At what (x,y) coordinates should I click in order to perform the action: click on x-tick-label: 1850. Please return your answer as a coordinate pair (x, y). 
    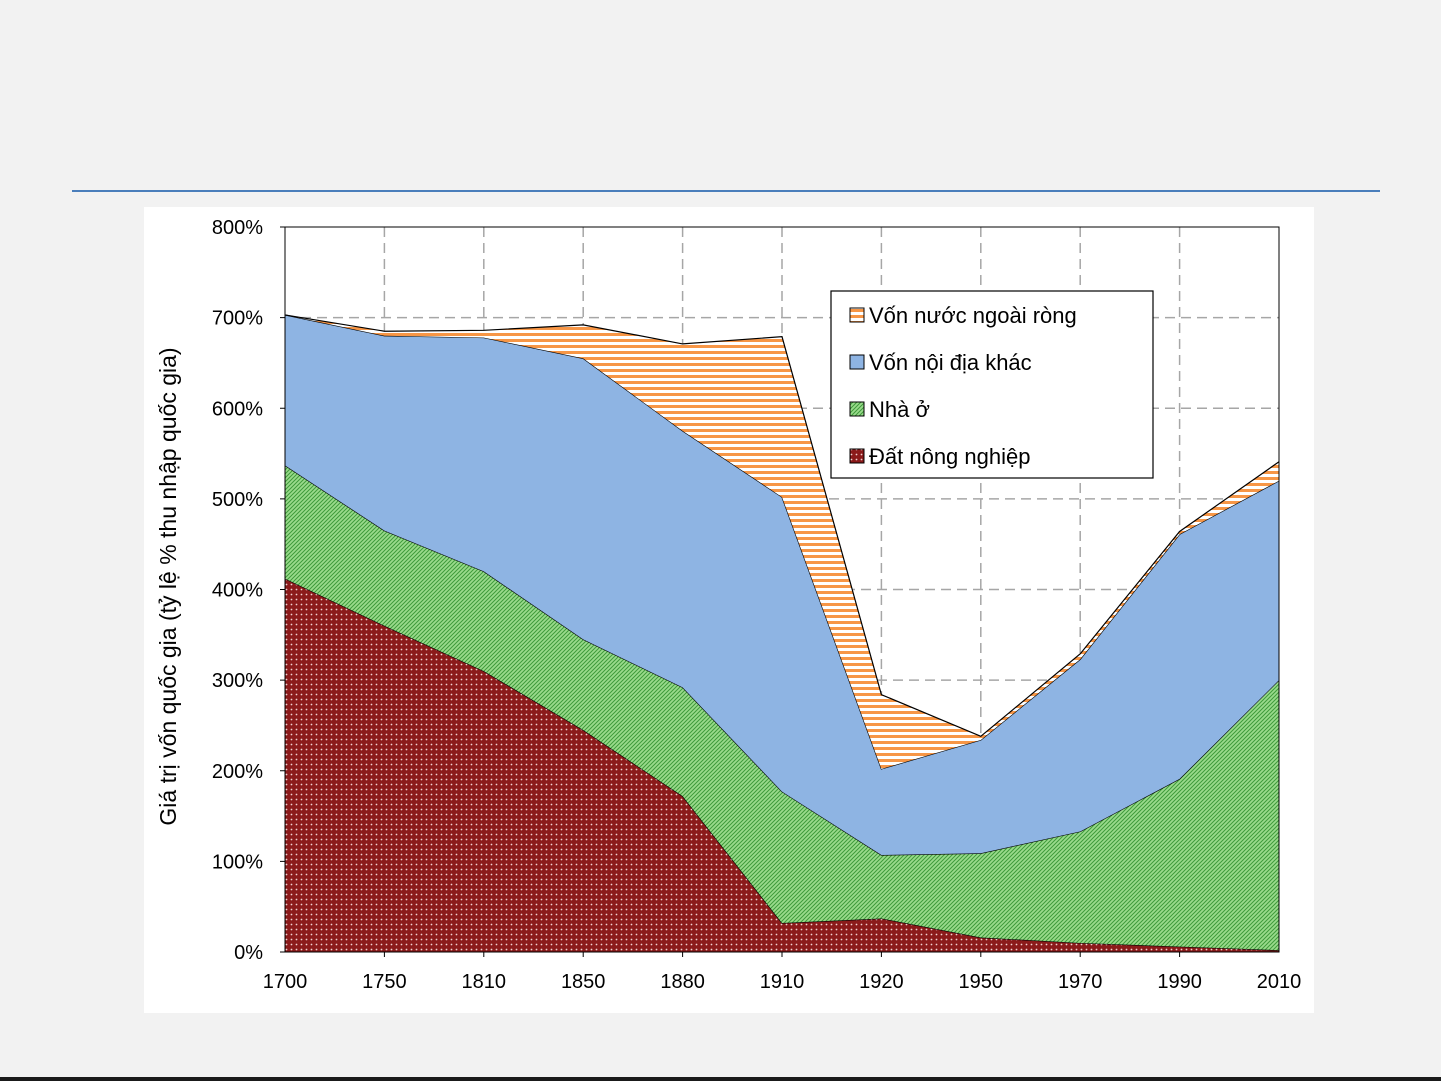
    Looking at the image, I should click on (583, 982).